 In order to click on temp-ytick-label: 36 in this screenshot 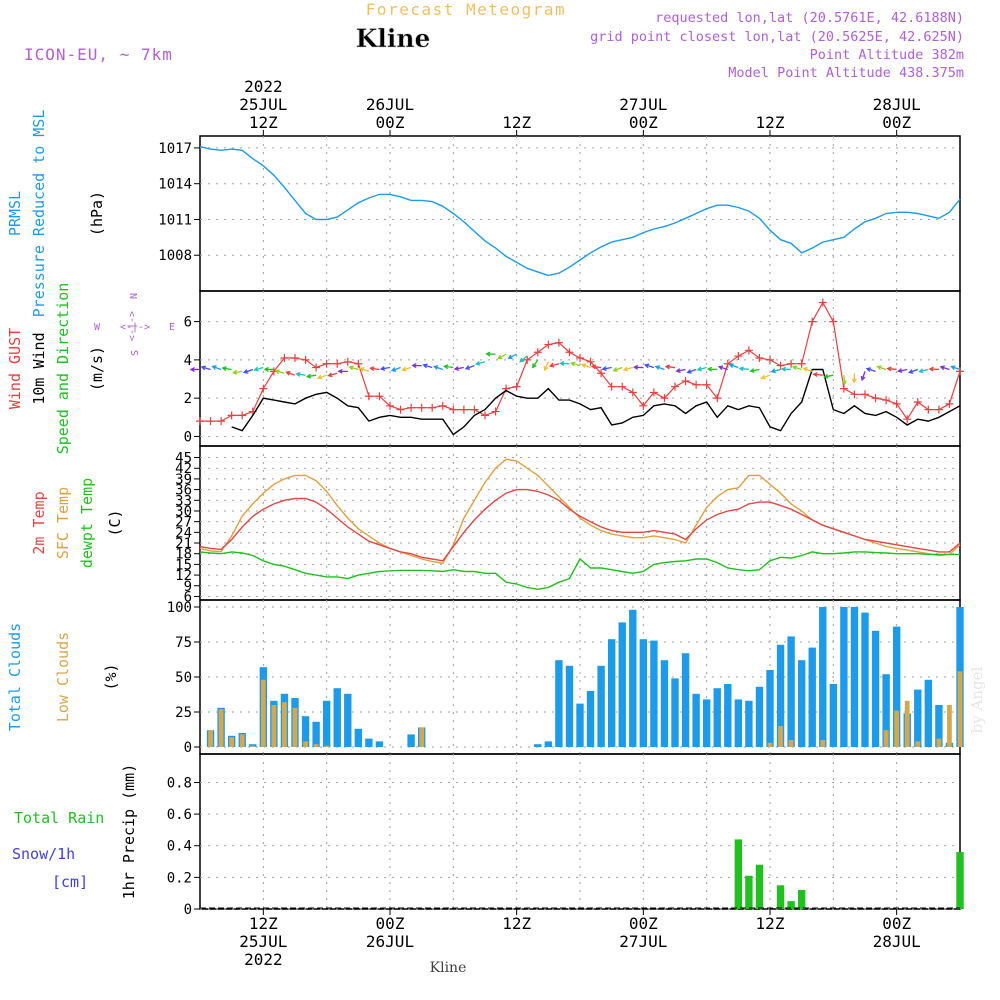, I will do `click(183, 491)`.